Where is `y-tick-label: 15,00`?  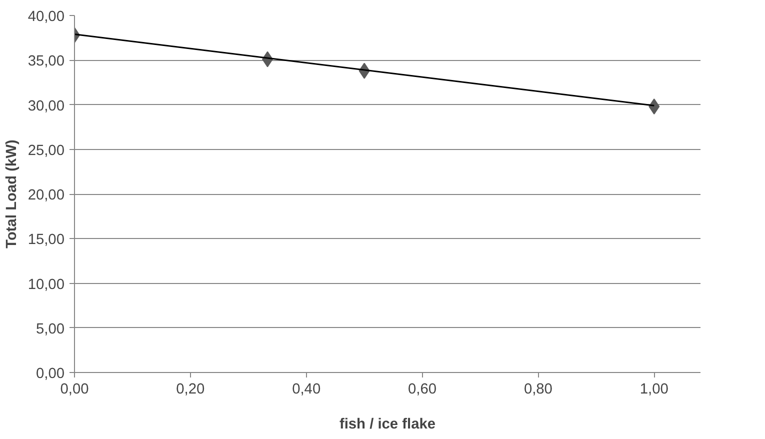
y-tick-label: 15,00 is located at coordinates (46, 240).